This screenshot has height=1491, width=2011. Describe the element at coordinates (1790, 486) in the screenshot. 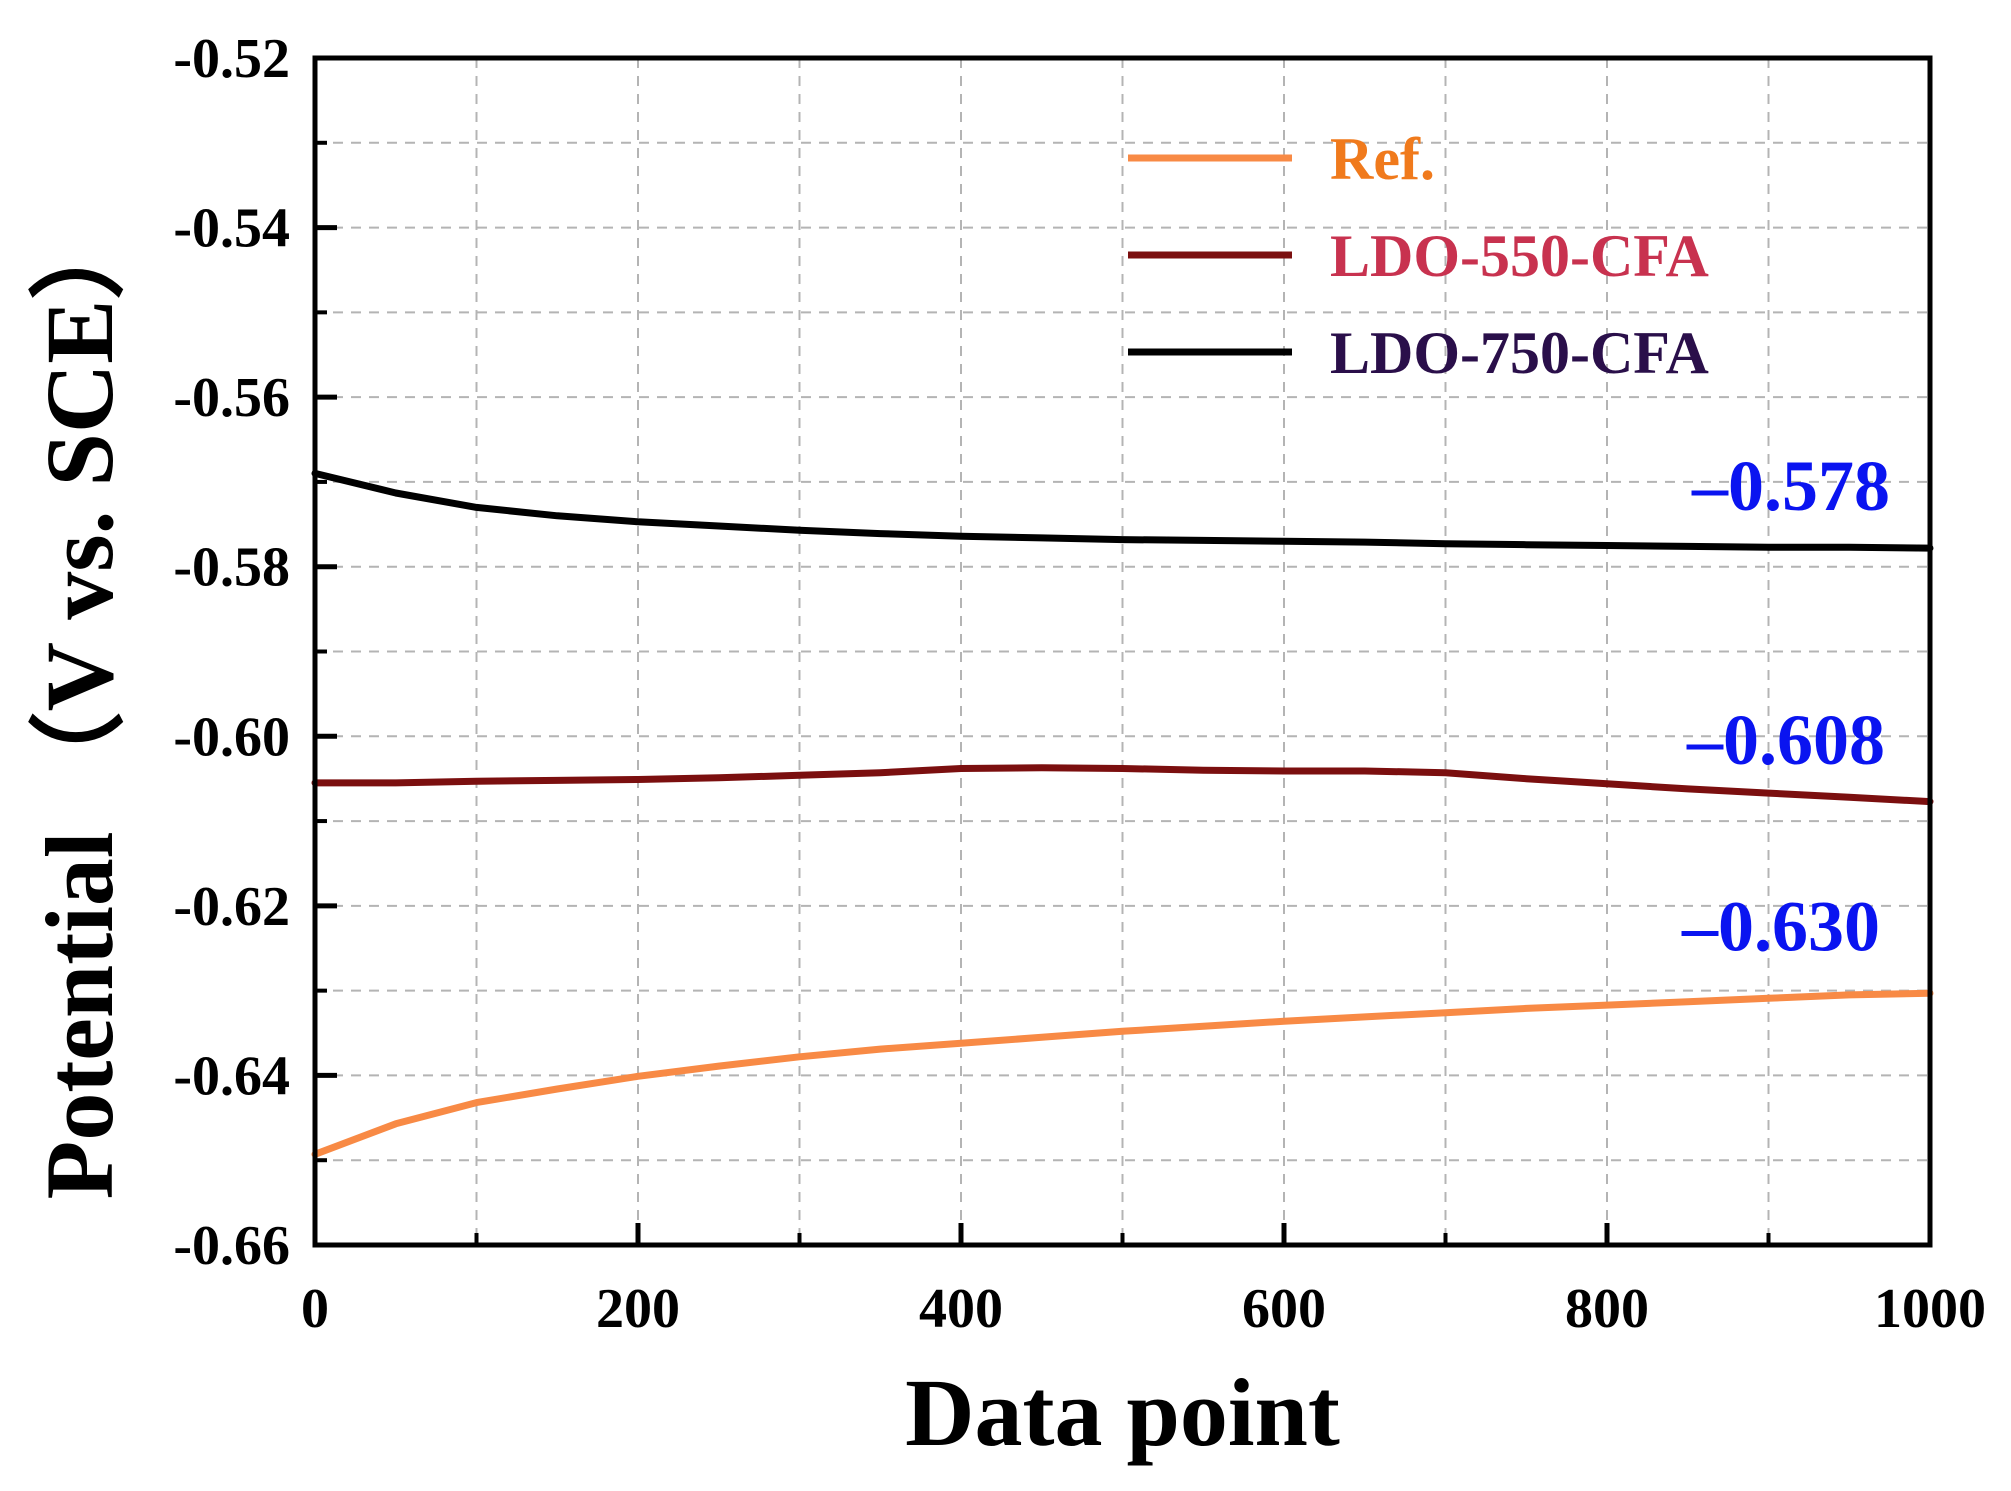

I see `value-annotation: –0.578` at that location.